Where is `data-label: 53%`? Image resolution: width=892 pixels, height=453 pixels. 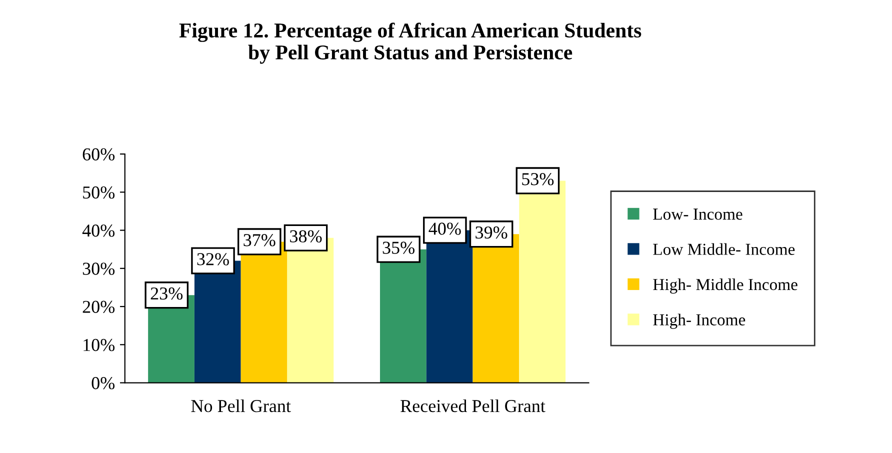
data-label: 53% is located at coordinates (538, 179).